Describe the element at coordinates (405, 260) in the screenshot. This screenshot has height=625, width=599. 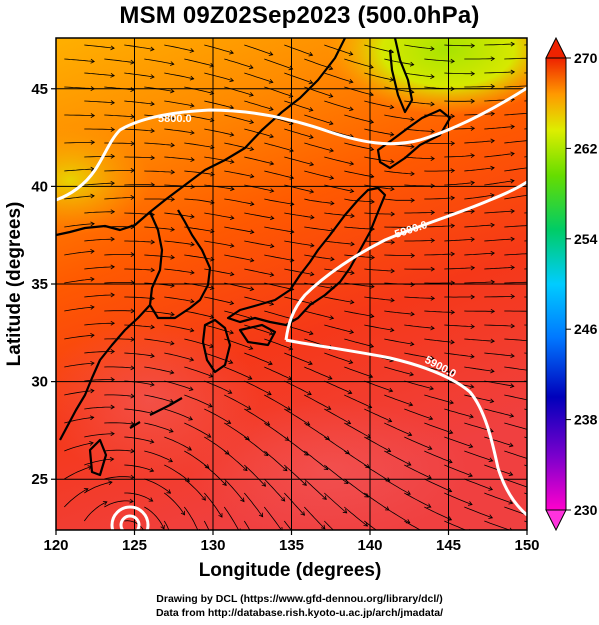
I see `contour-5900-north` at that location.